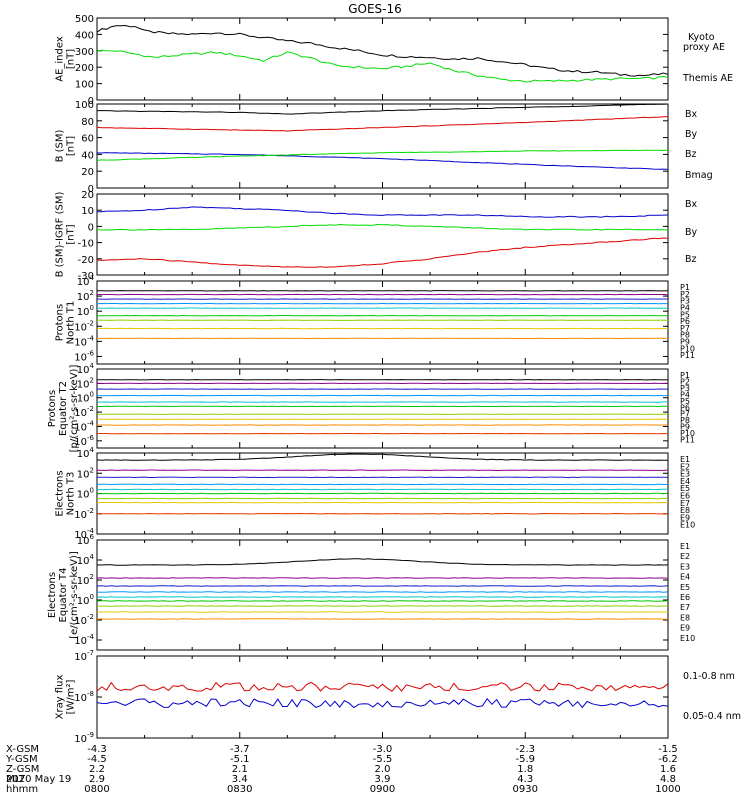 The image size is (750, 800). I want to click on y-axis-label: [p/(cm²-s-sr-keV)], so click(74, 409).